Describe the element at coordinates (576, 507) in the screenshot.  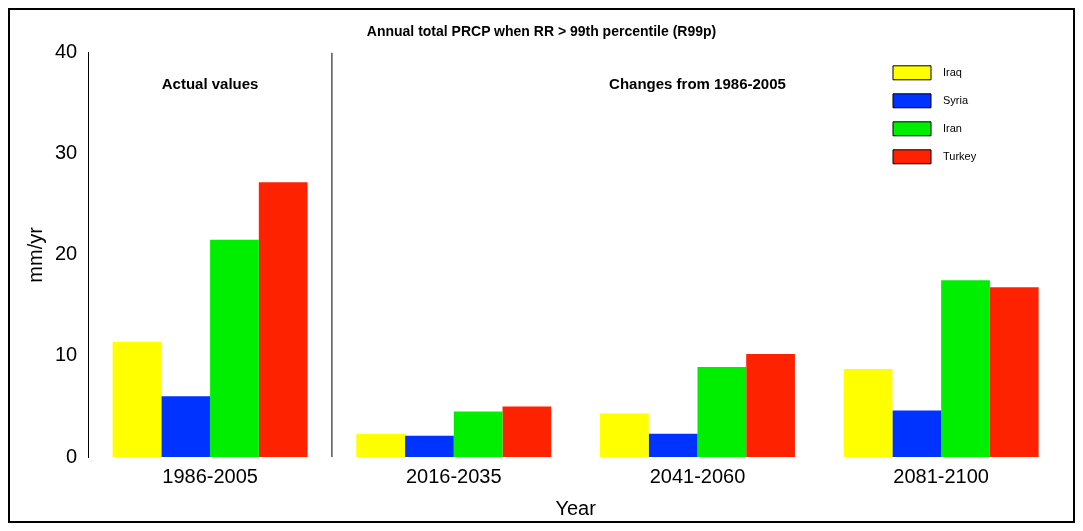
I see `x-axis-title: Year` at that location.